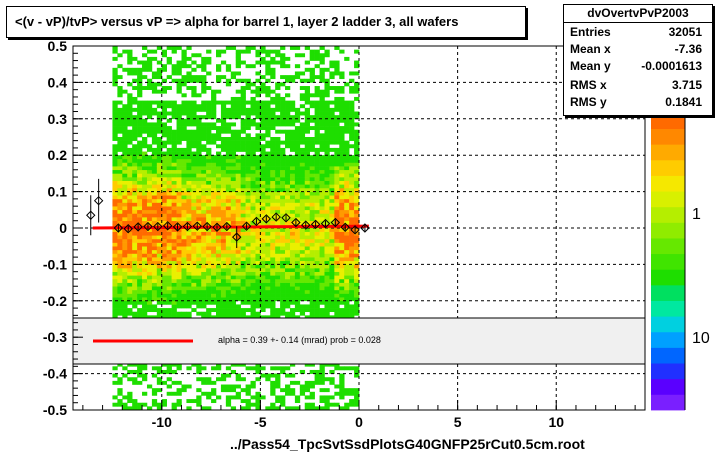 Image resolution: width=721 pixels, height=455 pixels. What do you see at coordinates (668, 136) in the screenshot?
I see `palette-cell` at bounding box center [668, 136].